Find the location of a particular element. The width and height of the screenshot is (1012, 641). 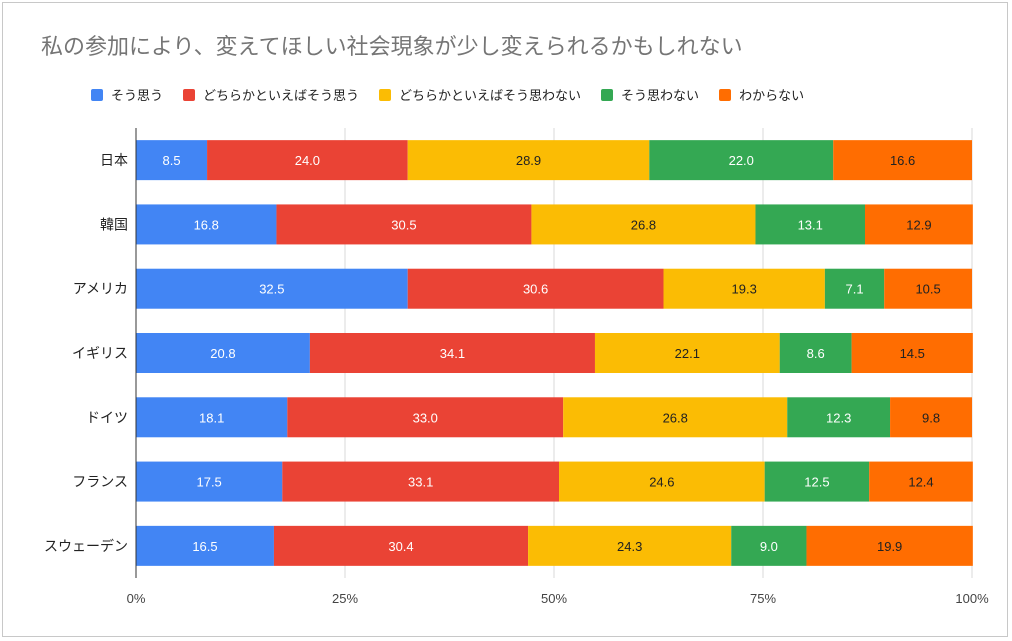

category-label: ドイツ is located at coordinates (107, 418).